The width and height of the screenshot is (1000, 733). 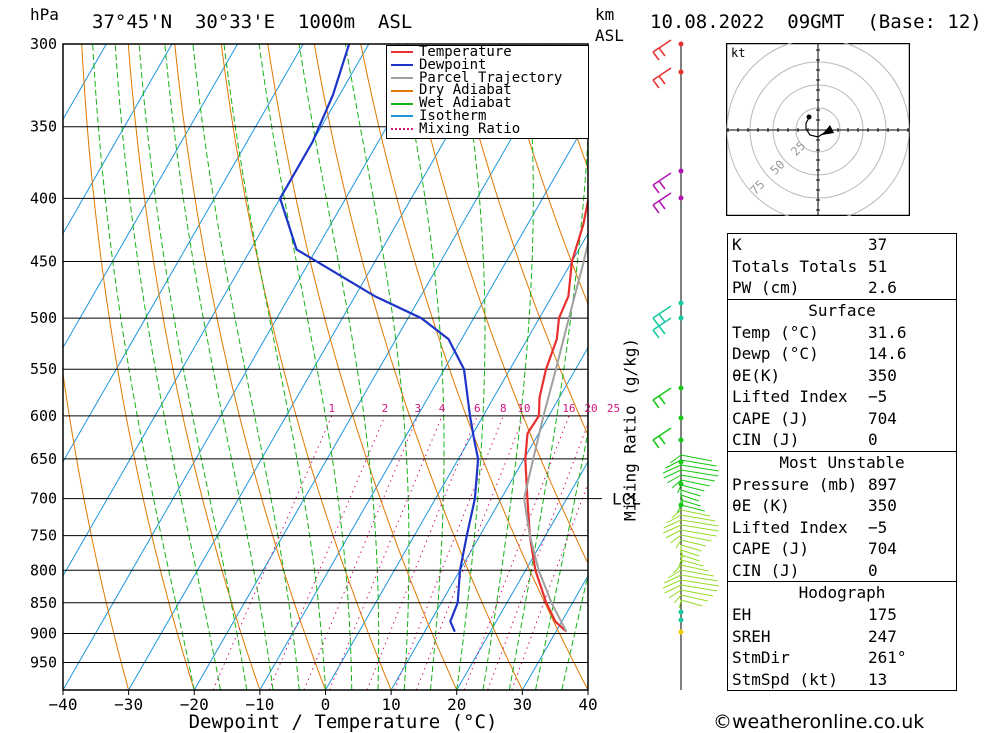 What do you see at coordinates (842, 397) in the screenshot?
I see `surface-row: Lifted Index −5` at bounding box center [842, 397].